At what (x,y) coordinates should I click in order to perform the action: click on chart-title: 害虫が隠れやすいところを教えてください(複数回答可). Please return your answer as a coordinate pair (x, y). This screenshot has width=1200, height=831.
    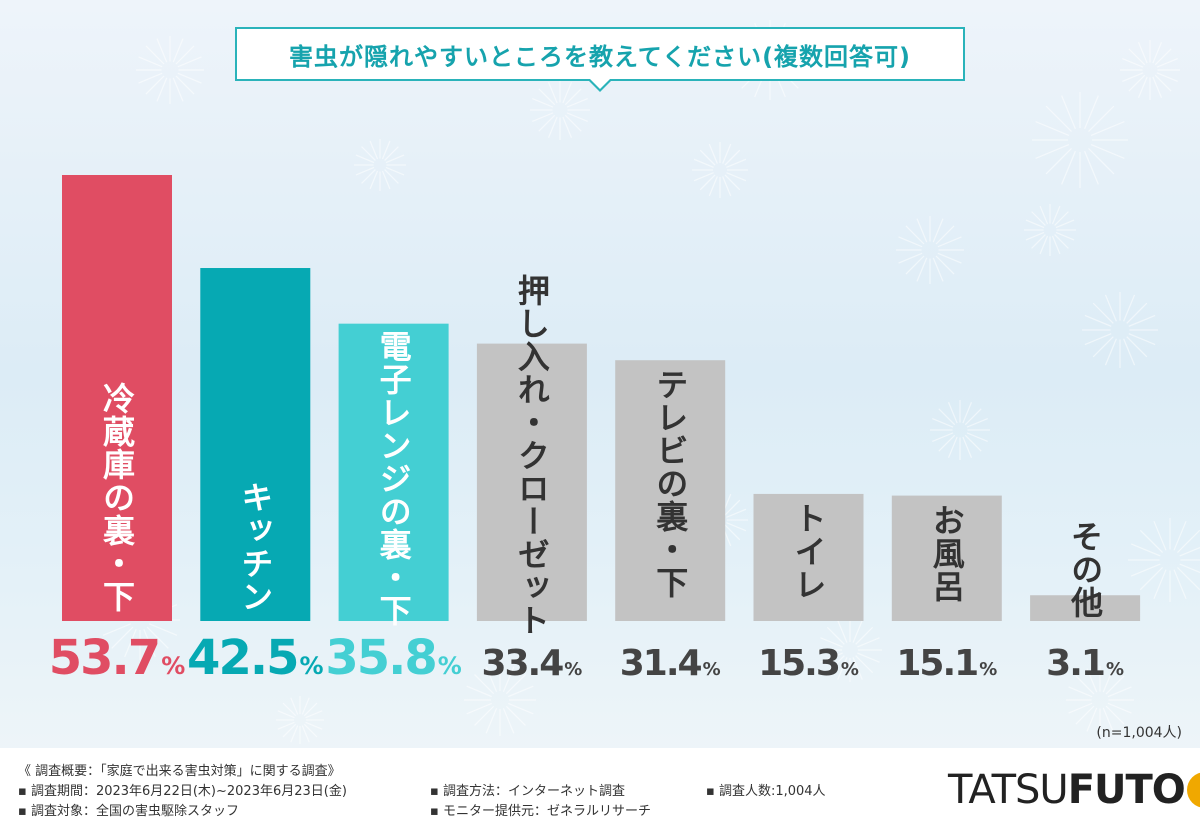
    Looking at the image, I should click on (600, 56).